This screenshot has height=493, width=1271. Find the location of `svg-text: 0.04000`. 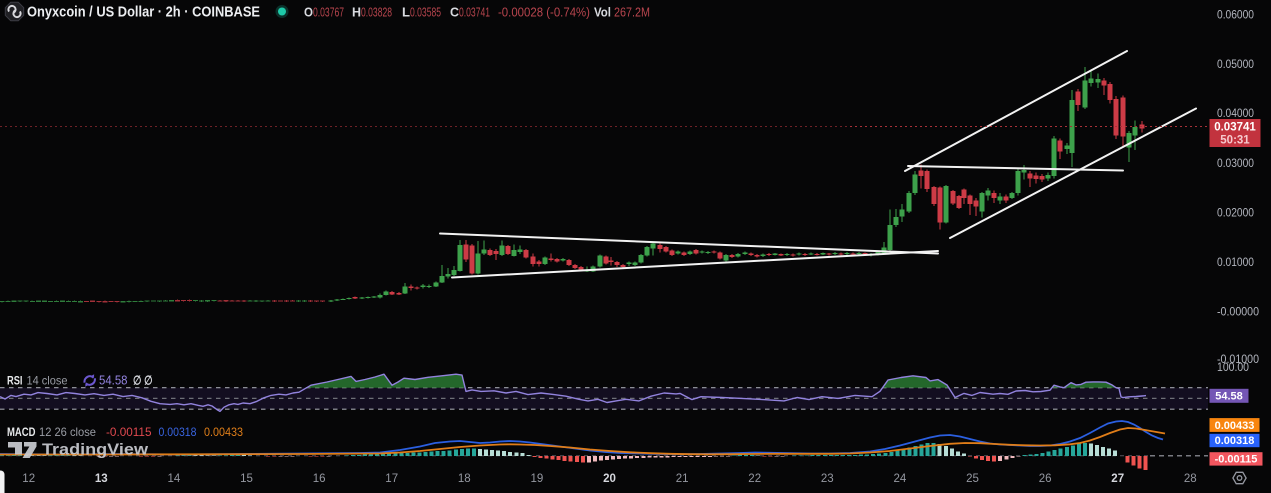

svg-text: 0.04000 is located at coordinates (1235, 114).